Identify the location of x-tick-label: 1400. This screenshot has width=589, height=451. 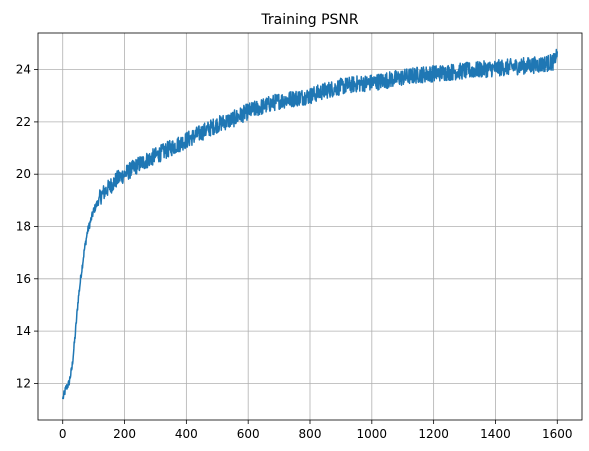
(495, 434).